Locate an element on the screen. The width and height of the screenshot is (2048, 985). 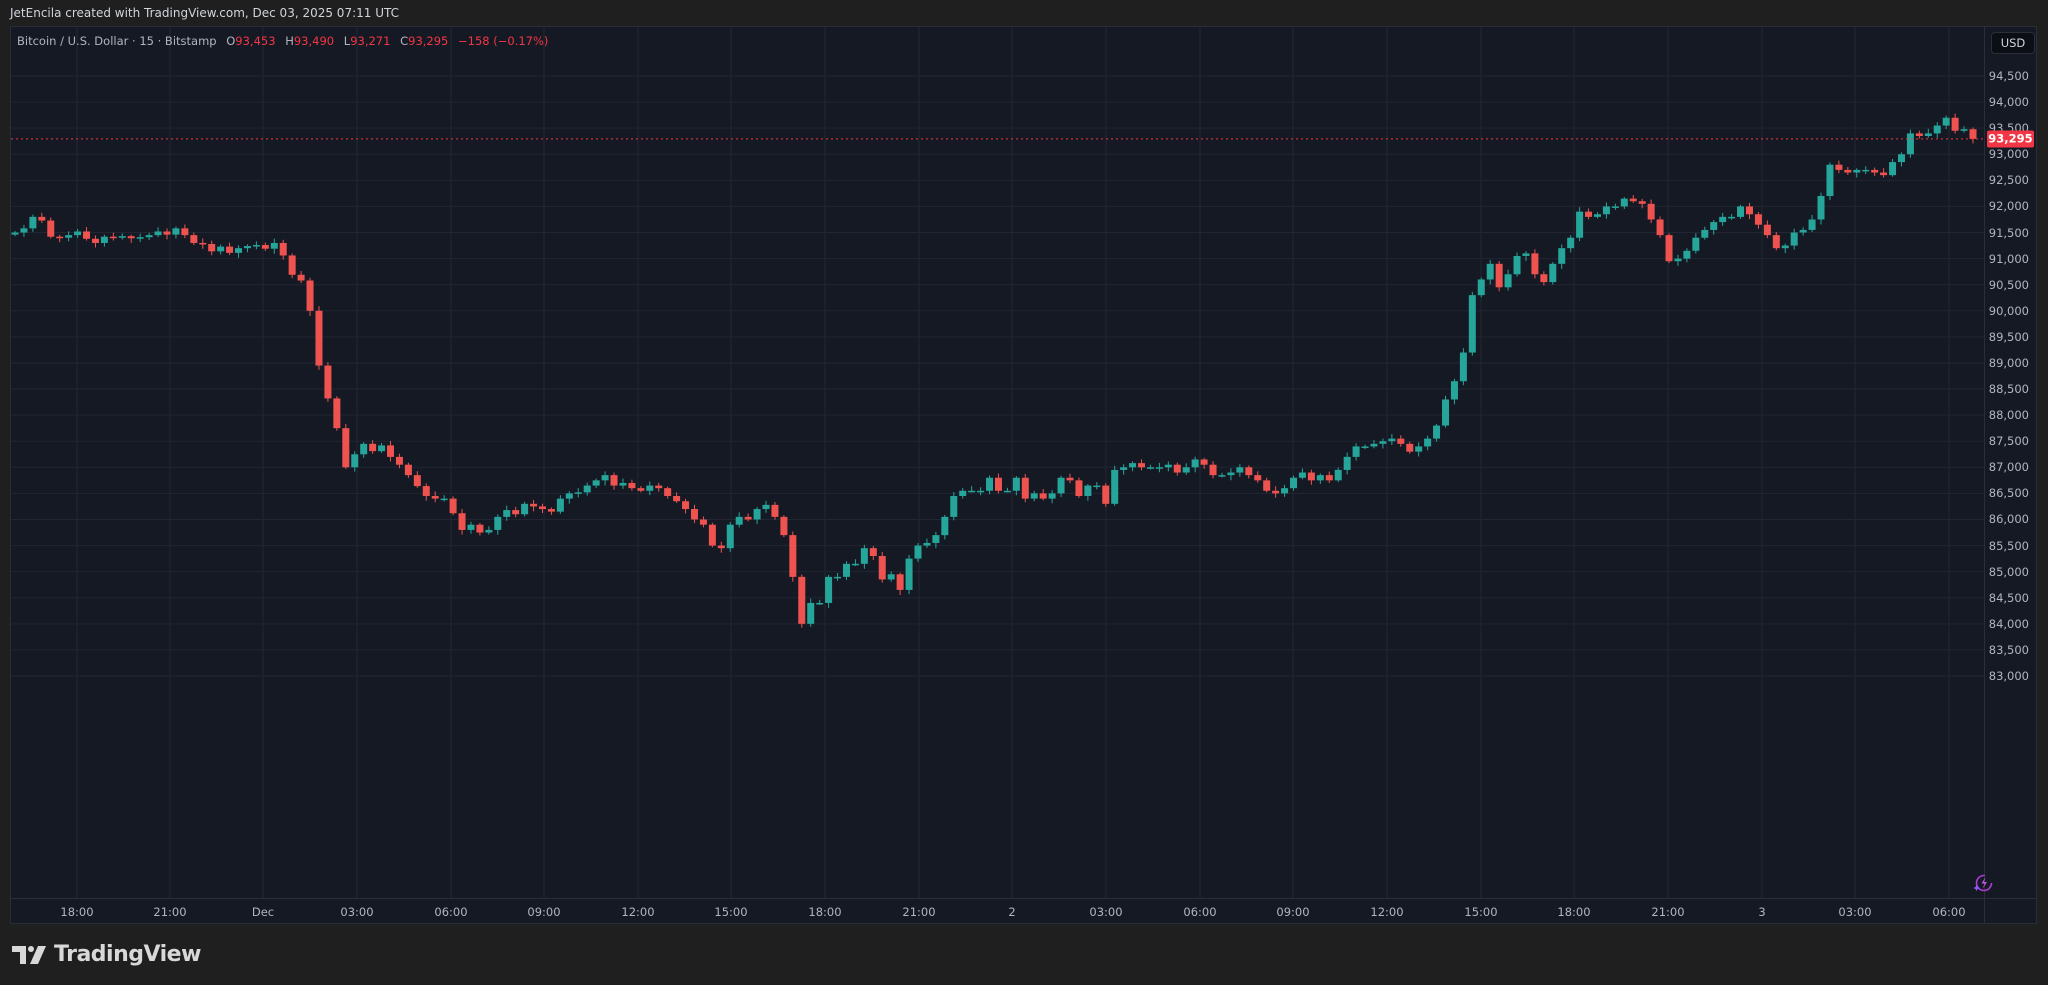
currency-button: USD is located at coordinates (2013, 43).